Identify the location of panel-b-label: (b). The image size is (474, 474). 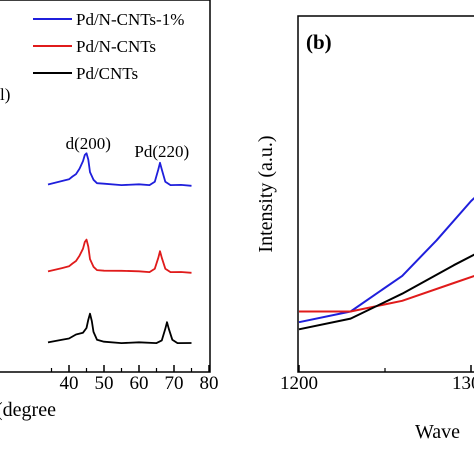
(319, 42).